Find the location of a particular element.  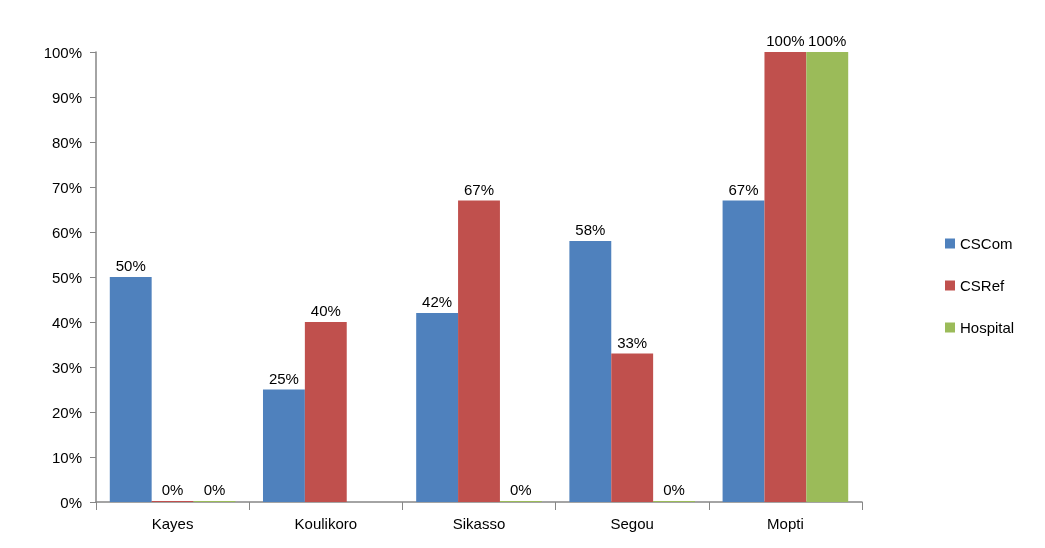

legend-label: Hospital is located at coordinates (987, 327).